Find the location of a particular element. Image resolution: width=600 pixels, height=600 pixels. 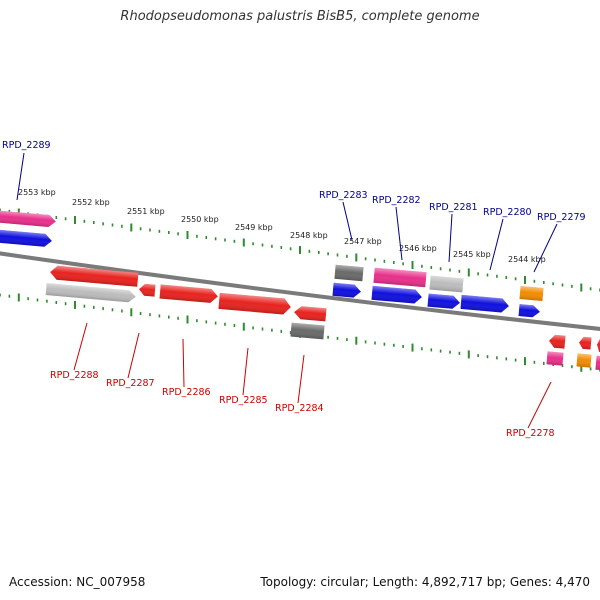

reverse-gene-label: RPD_2285 is located at coordinates (243, 376).